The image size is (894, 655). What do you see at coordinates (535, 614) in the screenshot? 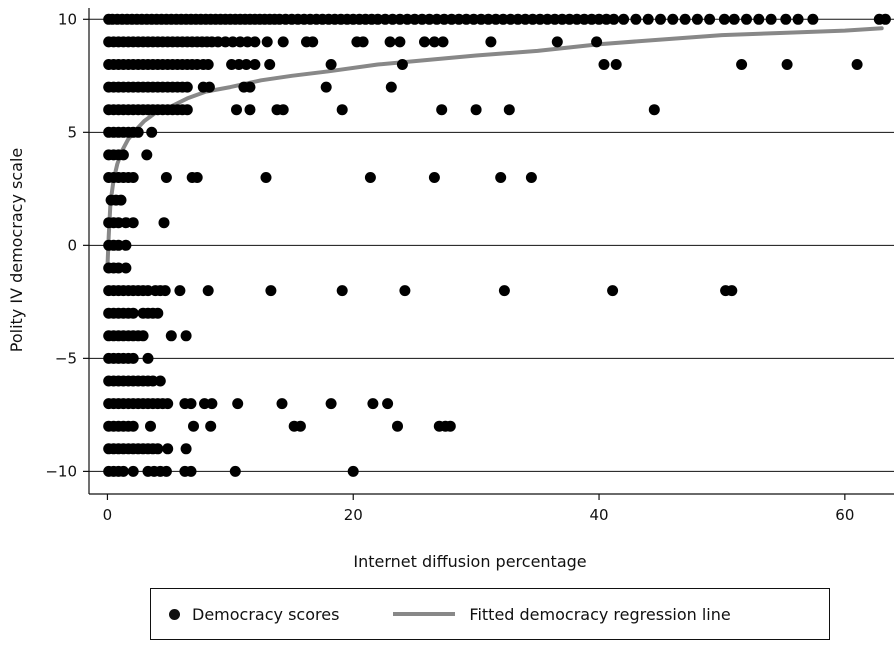
I see `legend-item-fitted-line: Fitted democracy regression line` at bounding box center [535, 614].